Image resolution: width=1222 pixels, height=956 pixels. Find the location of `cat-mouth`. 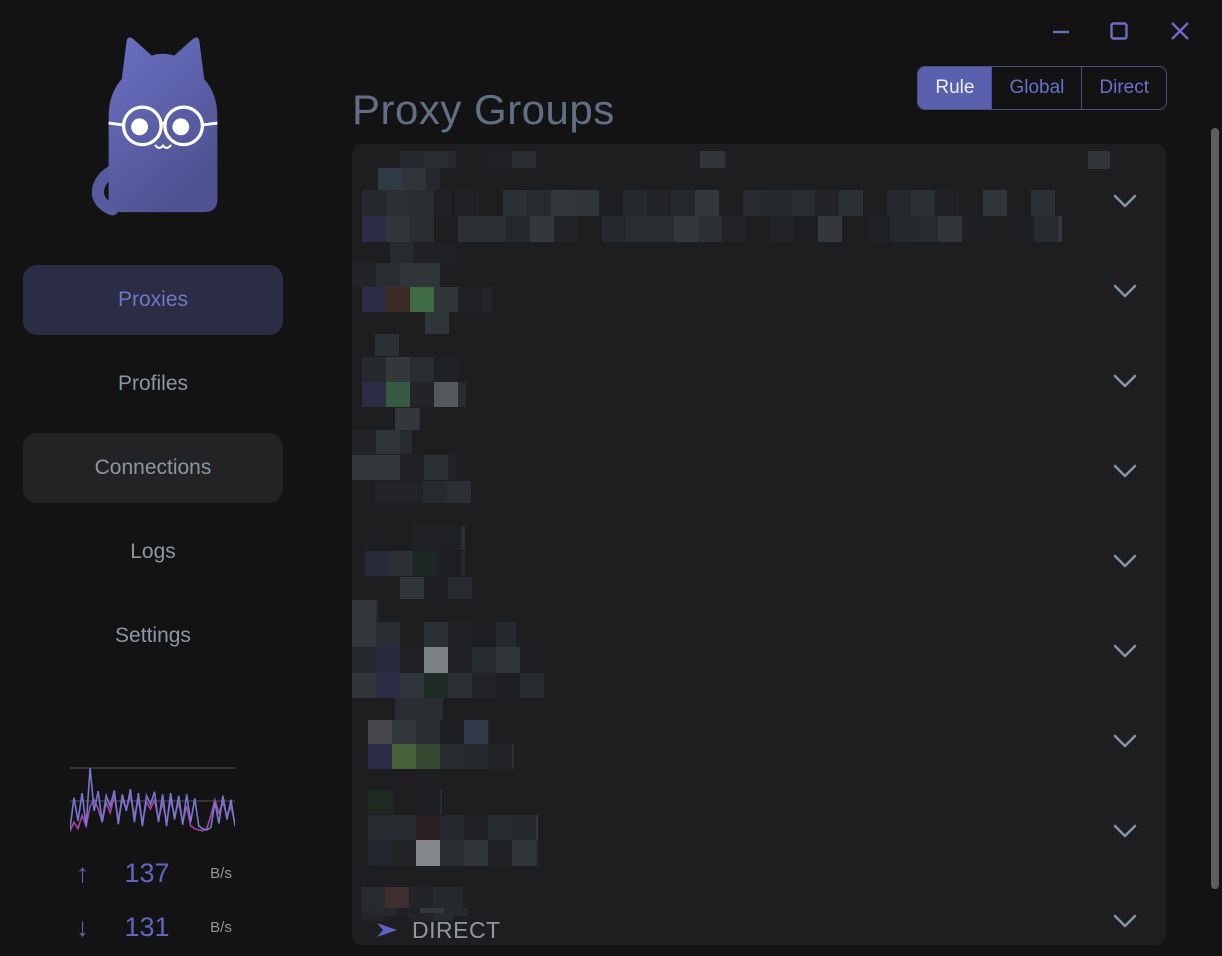

cat-mouth is located at coordinates (163, 146).